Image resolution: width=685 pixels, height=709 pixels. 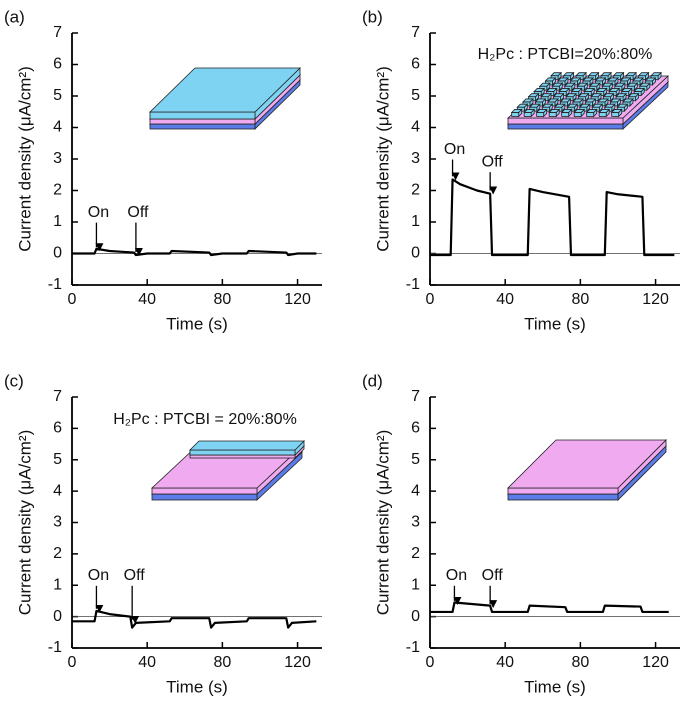 What do you see at coordinates (14, 16) in the screenshot?
I see `panel-label: (a)` at bounding box center [14, 16].